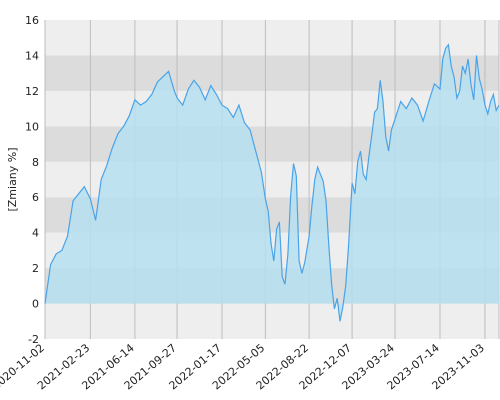 This screenshot has height=400, width=500. I want to click on y-tick-label: 4, so click(35, 233).